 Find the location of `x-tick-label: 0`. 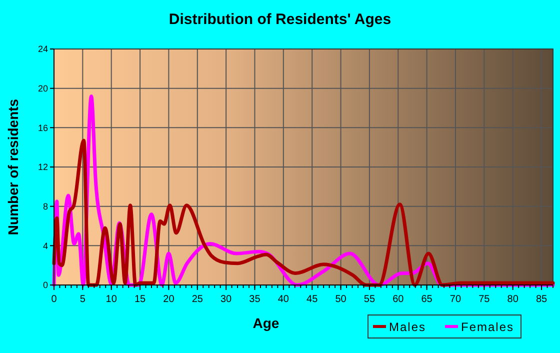

x-tick-label: 0 is located at coordinates (54, 299).